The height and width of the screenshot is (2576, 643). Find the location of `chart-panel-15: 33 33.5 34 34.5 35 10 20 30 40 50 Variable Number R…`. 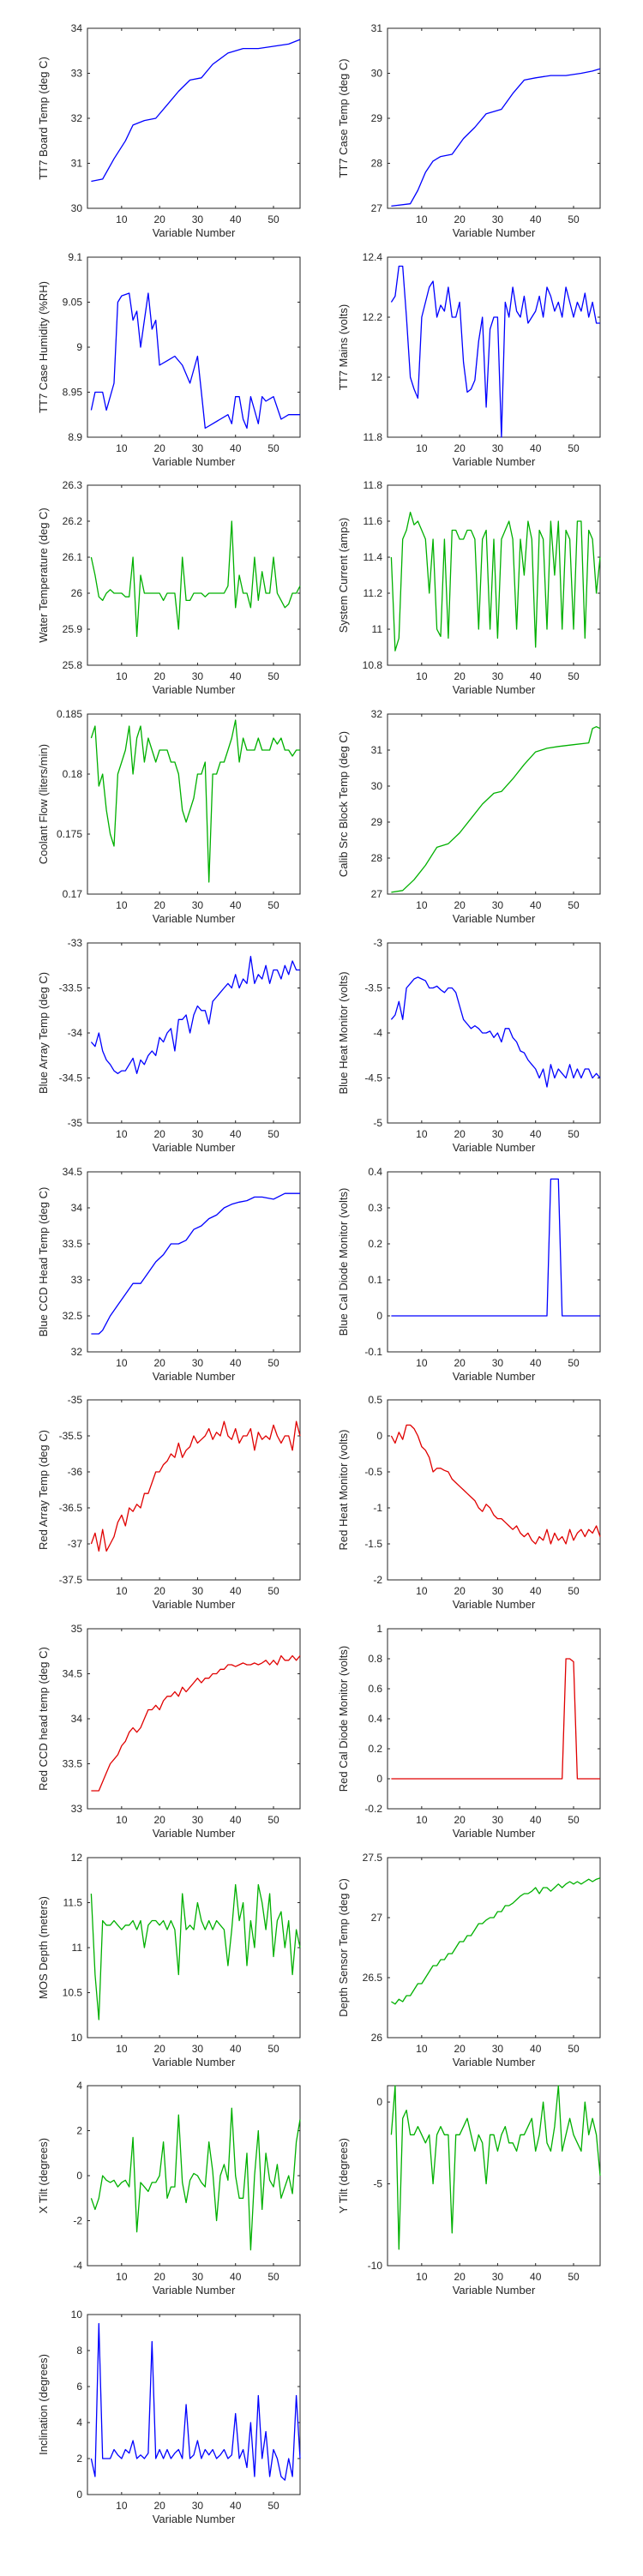

chart-panel-15: 33 33.5 34 34.5 35 10 20 30 40 50 Variable Number R… is located at coordinates (169, 1731).